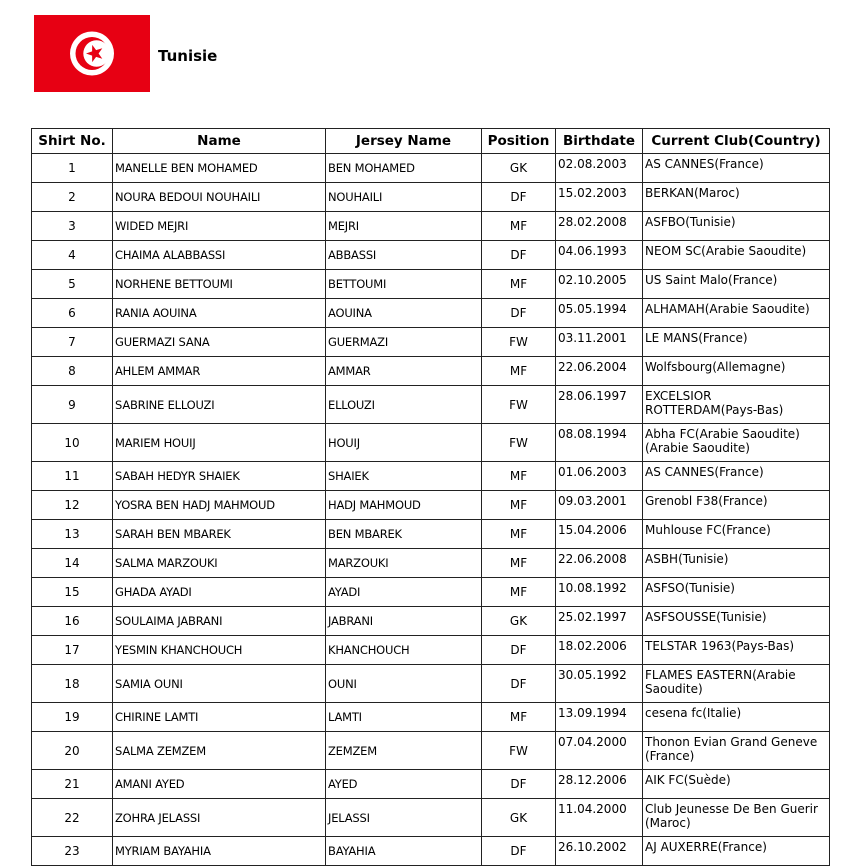 The image size is (864, 866). Describe the element at coordinates (219, 563) in the screenshot. I see `player-name-cell: SALMA MARZOUKI` at that location.